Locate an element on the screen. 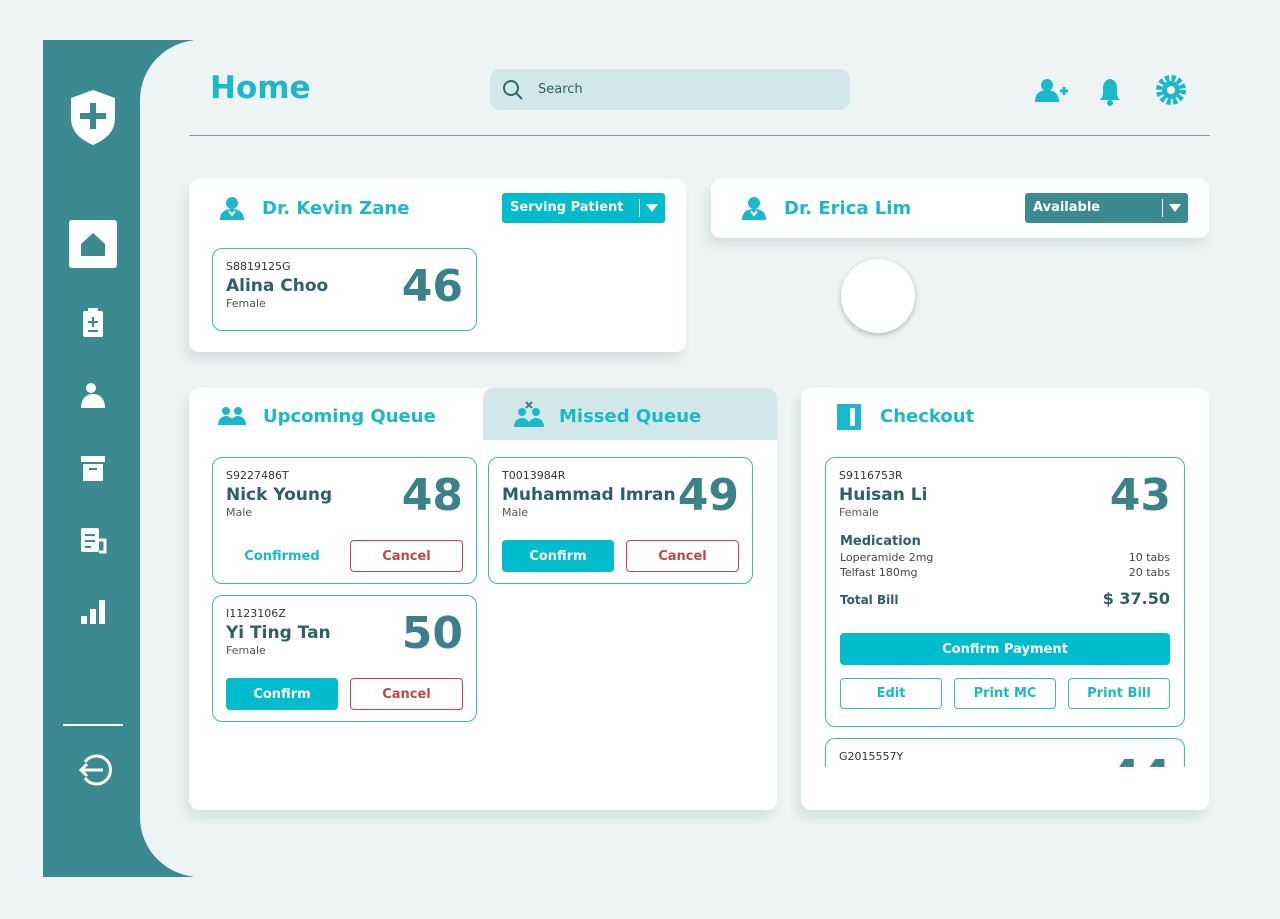  cursor-indicator is located at coordinates (878, 296).